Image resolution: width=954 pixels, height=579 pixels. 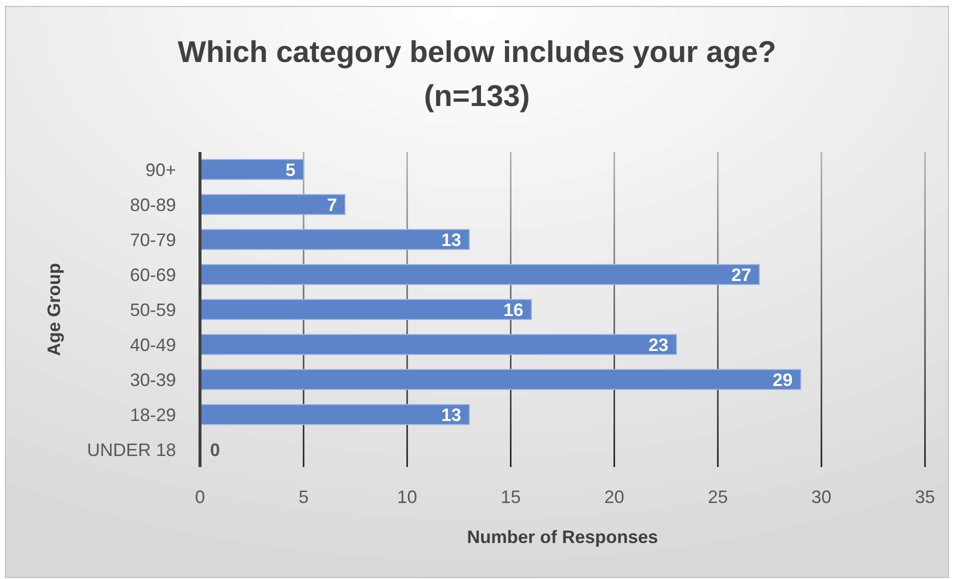 I want to click on x-tick-label: 5, so click(x=303, y=497).